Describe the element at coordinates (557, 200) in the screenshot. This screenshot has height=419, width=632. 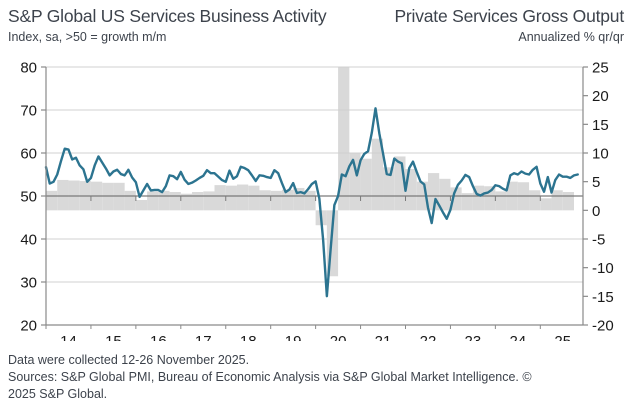
I see `bar-2025Q2` at that location.